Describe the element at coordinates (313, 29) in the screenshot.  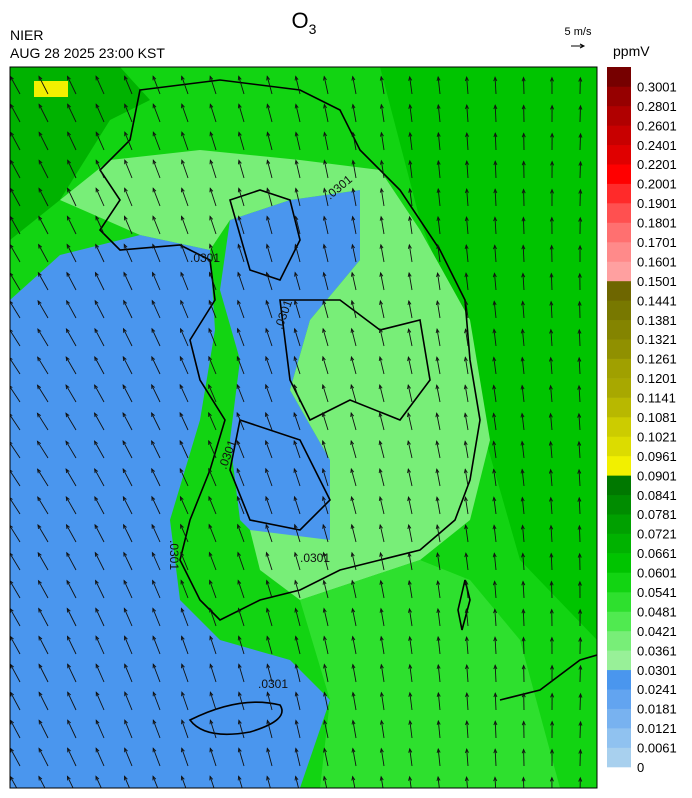
I see `title-subscript: 3` at that location.